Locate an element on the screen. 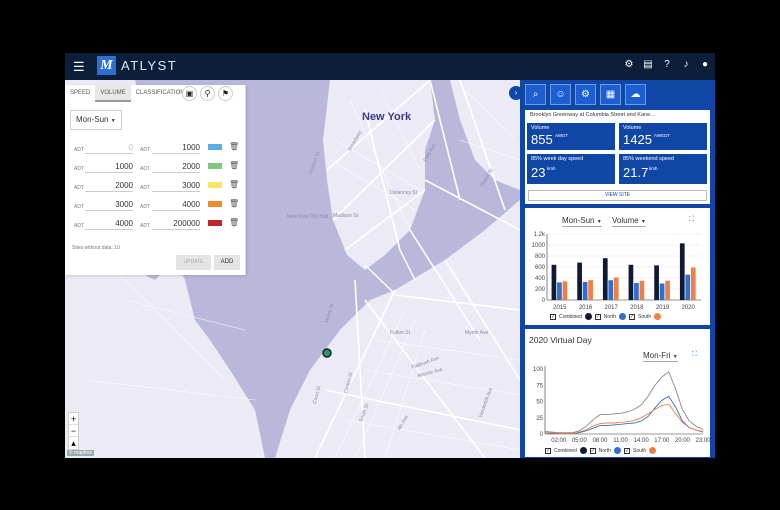 Image resolution: width=780 pixels, height=510 pixels. tab-volume: VOLUME is located at coordinates (113, 93).